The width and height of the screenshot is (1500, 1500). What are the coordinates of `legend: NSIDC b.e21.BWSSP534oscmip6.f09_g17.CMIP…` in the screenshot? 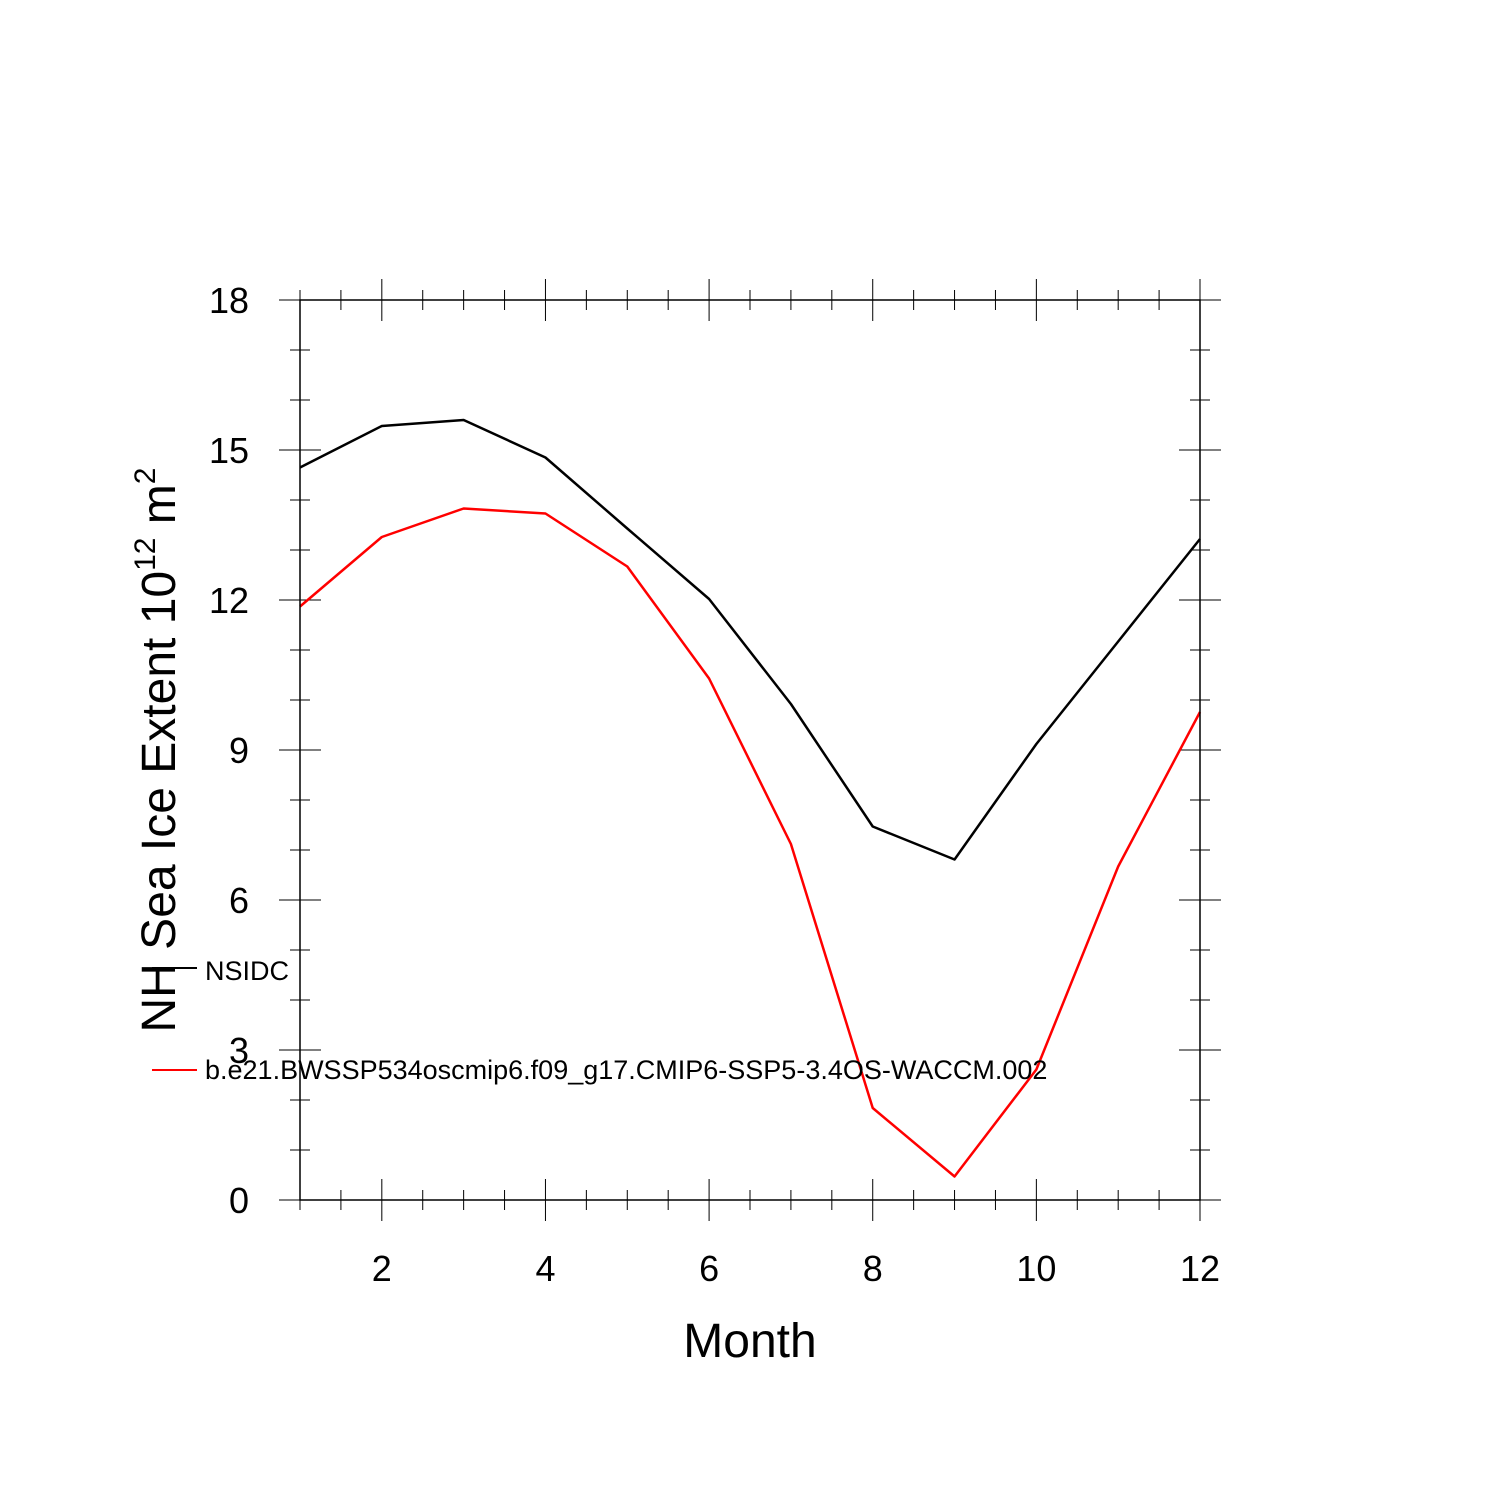 It's located at (599, 1020).